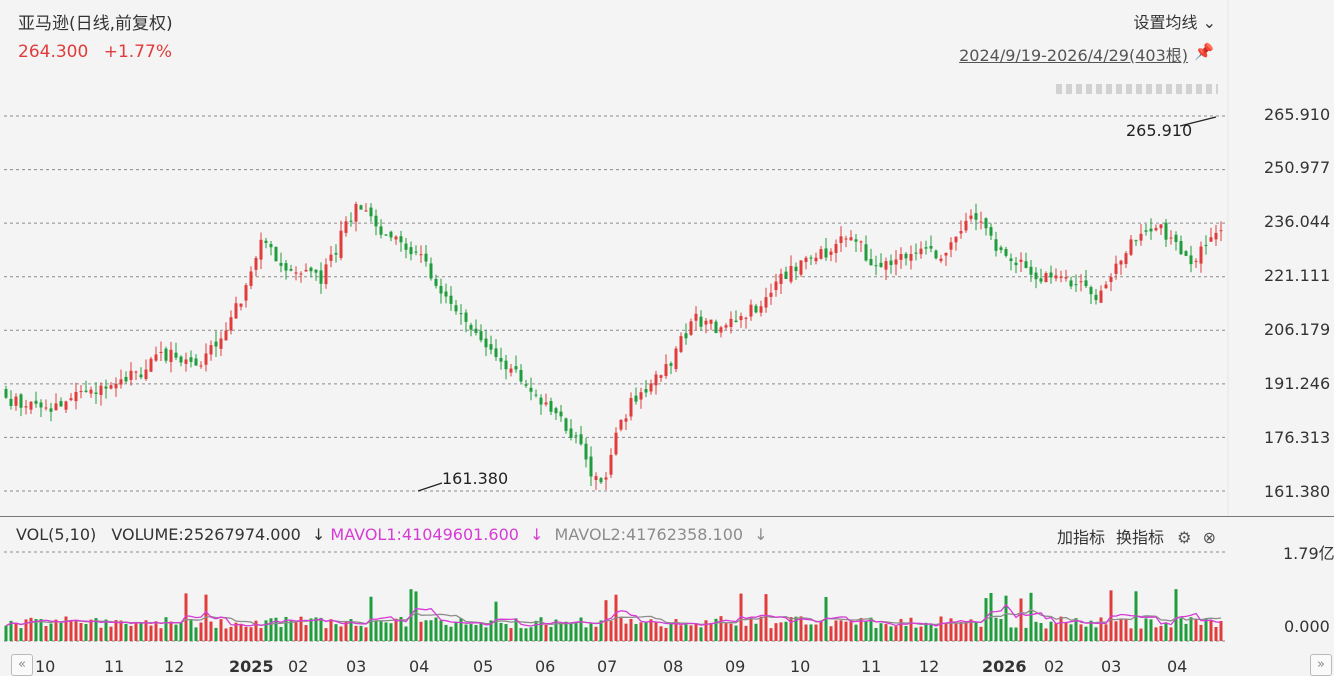 Image resolution: width=1334 pixels, height=676 pixels. Describe the element at coordinates (1140, 537) in the screenshot. I see `switch-indicator-button: 换指标` at that location.